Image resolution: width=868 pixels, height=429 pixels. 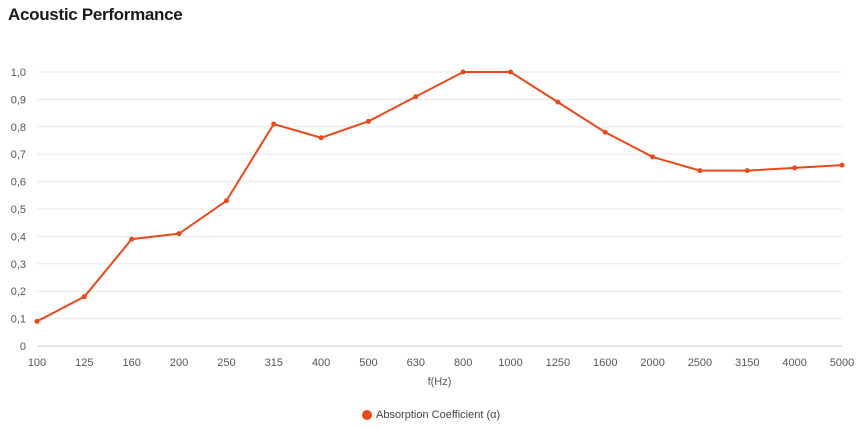 What do you see at coordinates (37, 363) in the screenshot?
I see `x-tick-label: 100` at bounding box center [37, 363].